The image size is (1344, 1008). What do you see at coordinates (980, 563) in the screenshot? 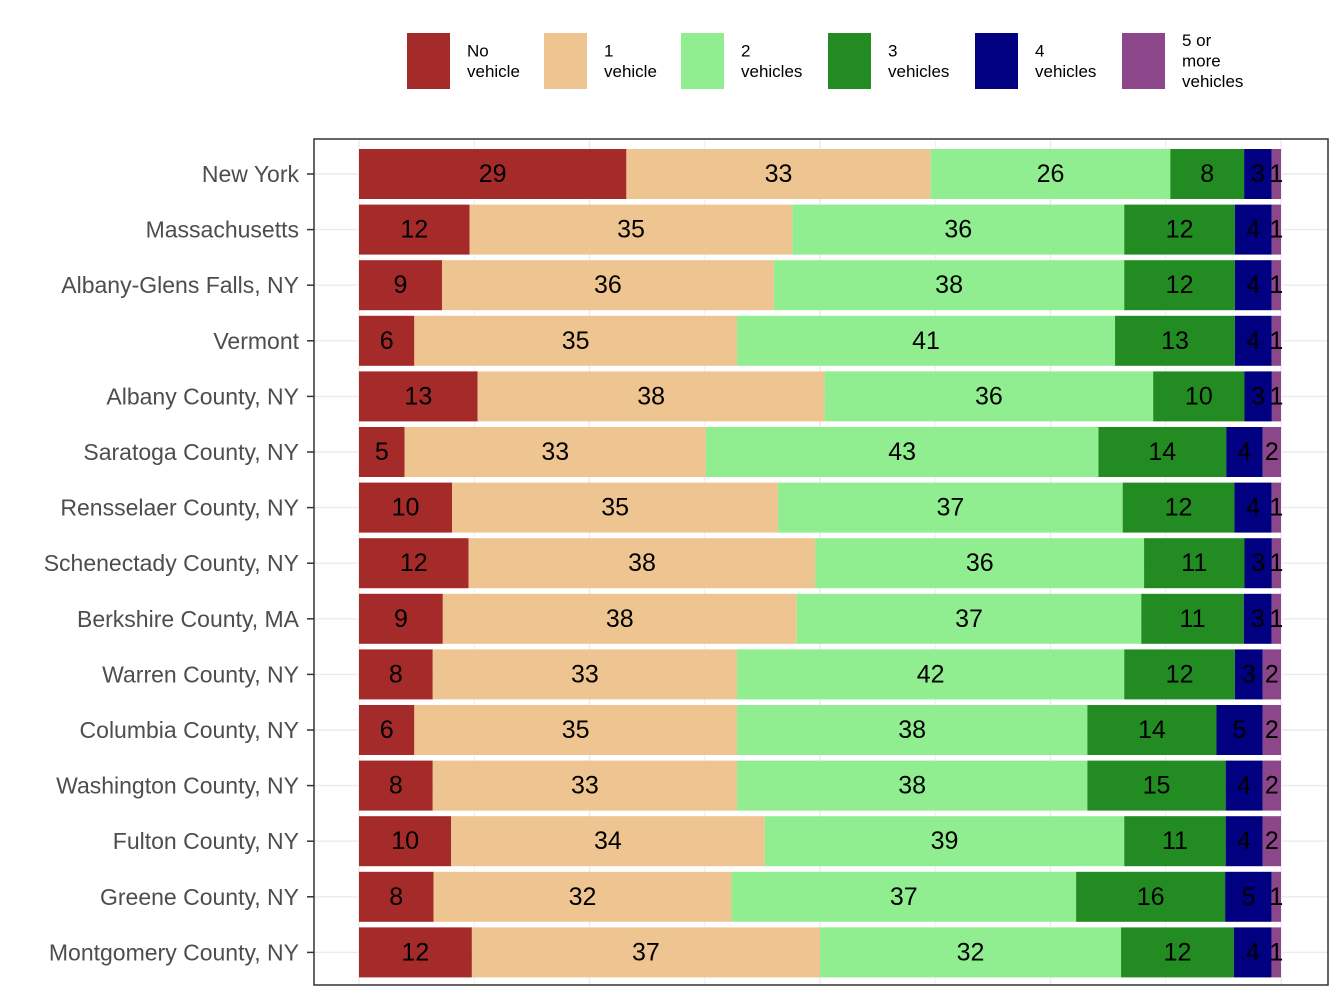
I see `bar-value-label: 36` at bounding box center [980, 563].